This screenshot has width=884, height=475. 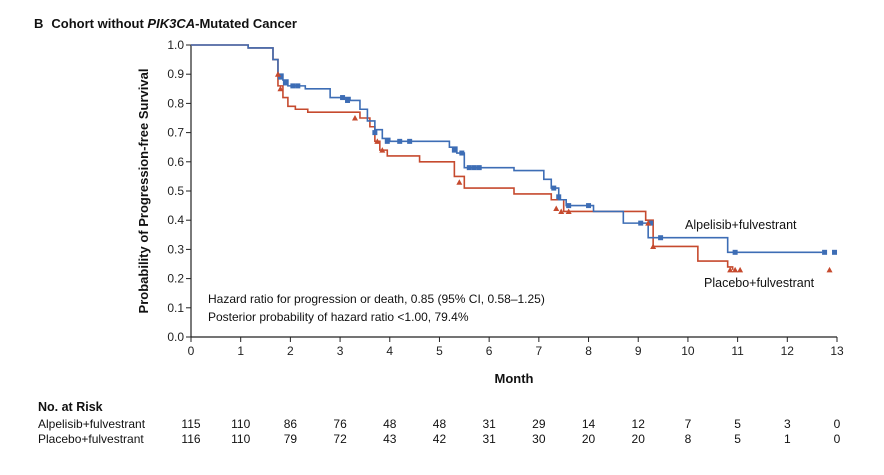 I want to click on risk-value: 29, so click(x=539, y=424).